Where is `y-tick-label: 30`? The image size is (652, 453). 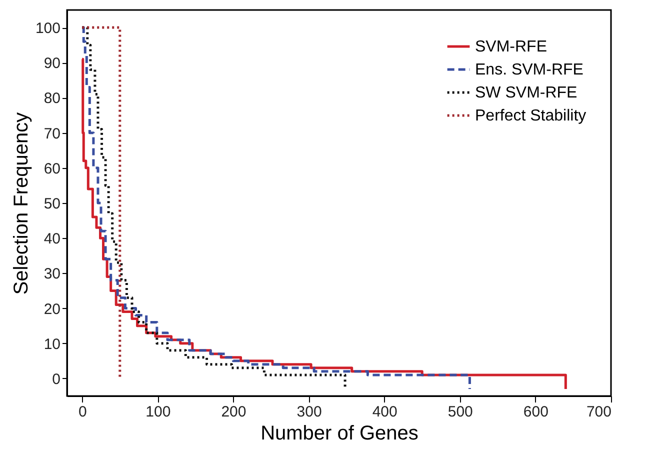 y-tick-label: 30 is located at coordinates (52, 274).